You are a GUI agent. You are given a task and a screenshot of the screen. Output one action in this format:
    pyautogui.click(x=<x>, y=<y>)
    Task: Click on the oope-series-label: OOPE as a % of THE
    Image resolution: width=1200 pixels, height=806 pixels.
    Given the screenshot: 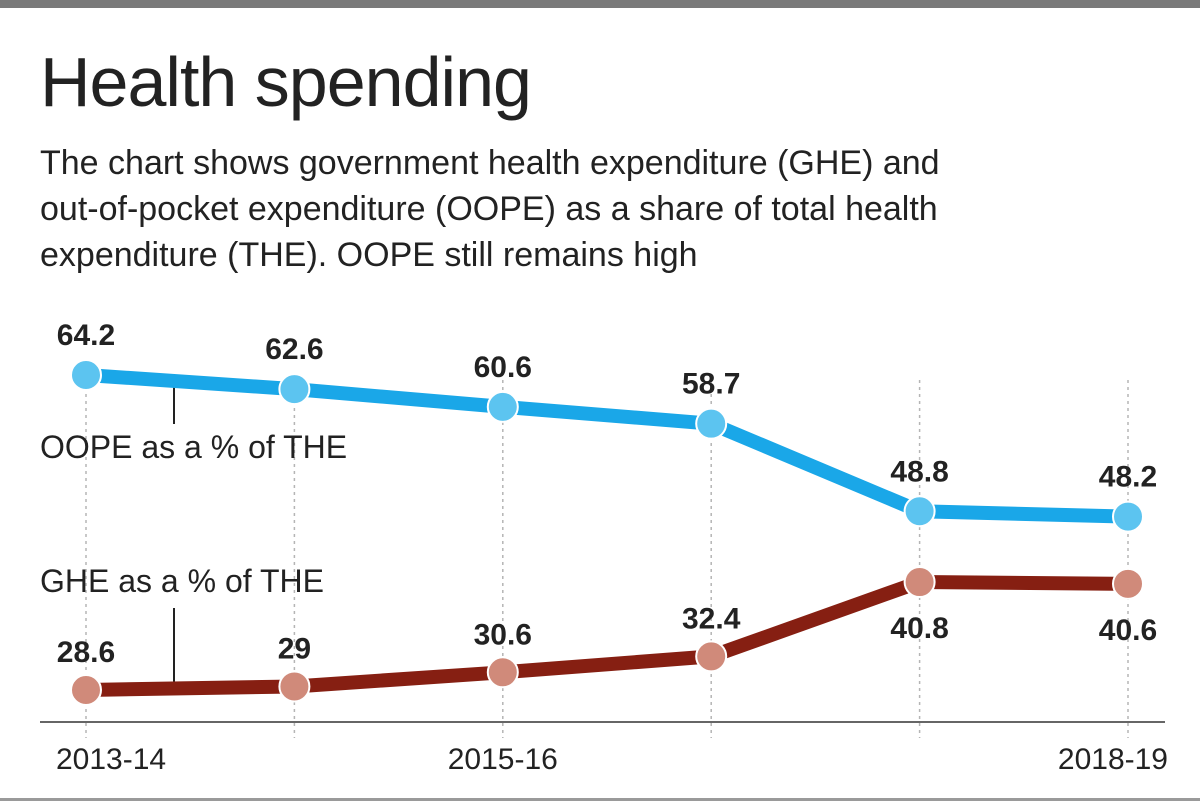 What is the action you would take?
    pyautogui.click(x=193, y=447)
    